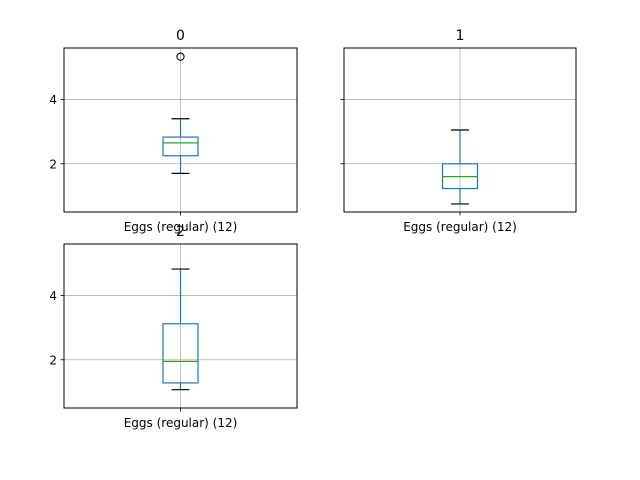  What do you see at coordinates (180, 353) in the screenshot?
I see `panel-2-box` at bounding box center [180, 353].